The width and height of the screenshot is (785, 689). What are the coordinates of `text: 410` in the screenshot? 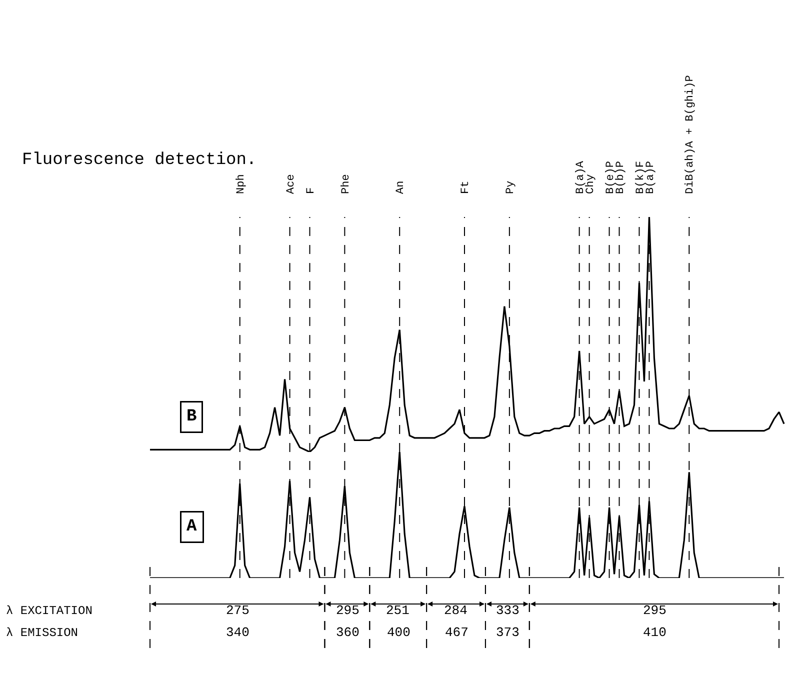 It's located at (654, 632).